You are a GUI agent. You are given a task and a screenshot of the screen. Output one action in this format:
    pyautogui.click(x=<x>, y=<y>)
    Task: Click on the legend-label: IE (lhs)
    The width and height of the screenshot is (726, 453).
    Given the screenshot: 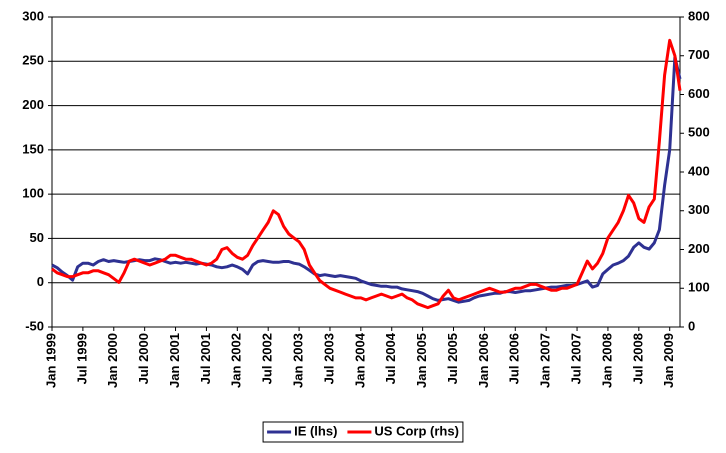 What is the action you would take?
    pyautogui.click(x=315, y=430)
    